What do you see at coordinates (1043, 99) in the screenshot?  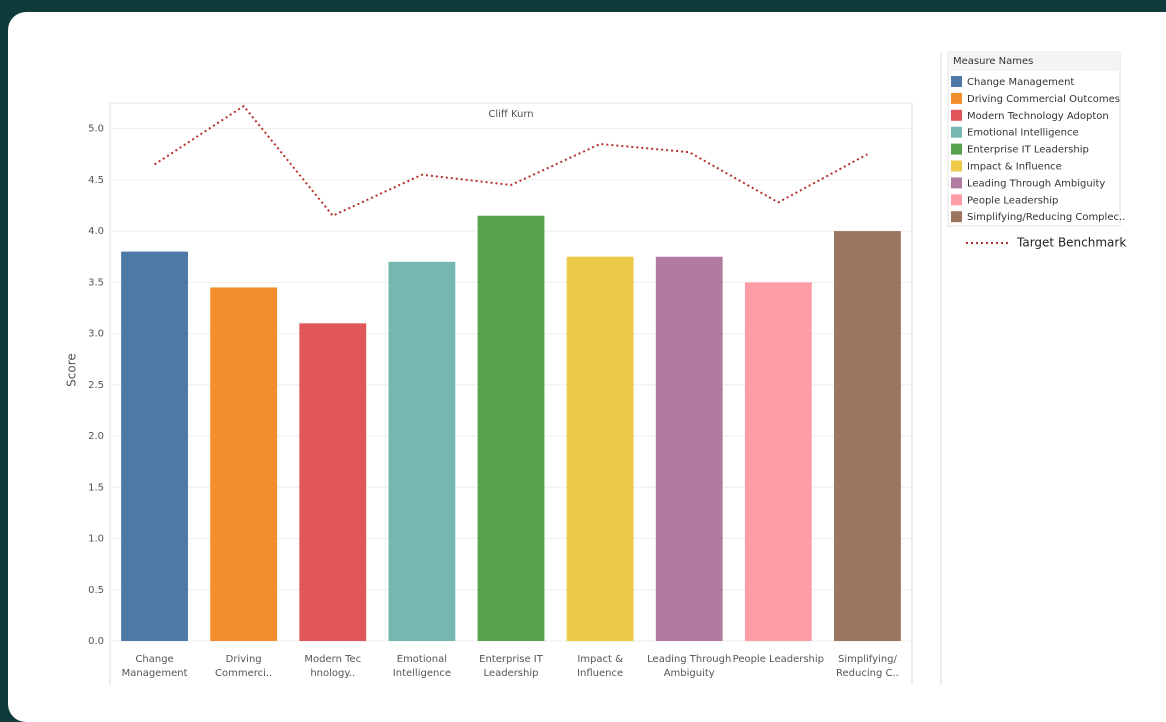 I see `legend-label: Driving Commercial Outcomes` at bounding box center [1043, 99].